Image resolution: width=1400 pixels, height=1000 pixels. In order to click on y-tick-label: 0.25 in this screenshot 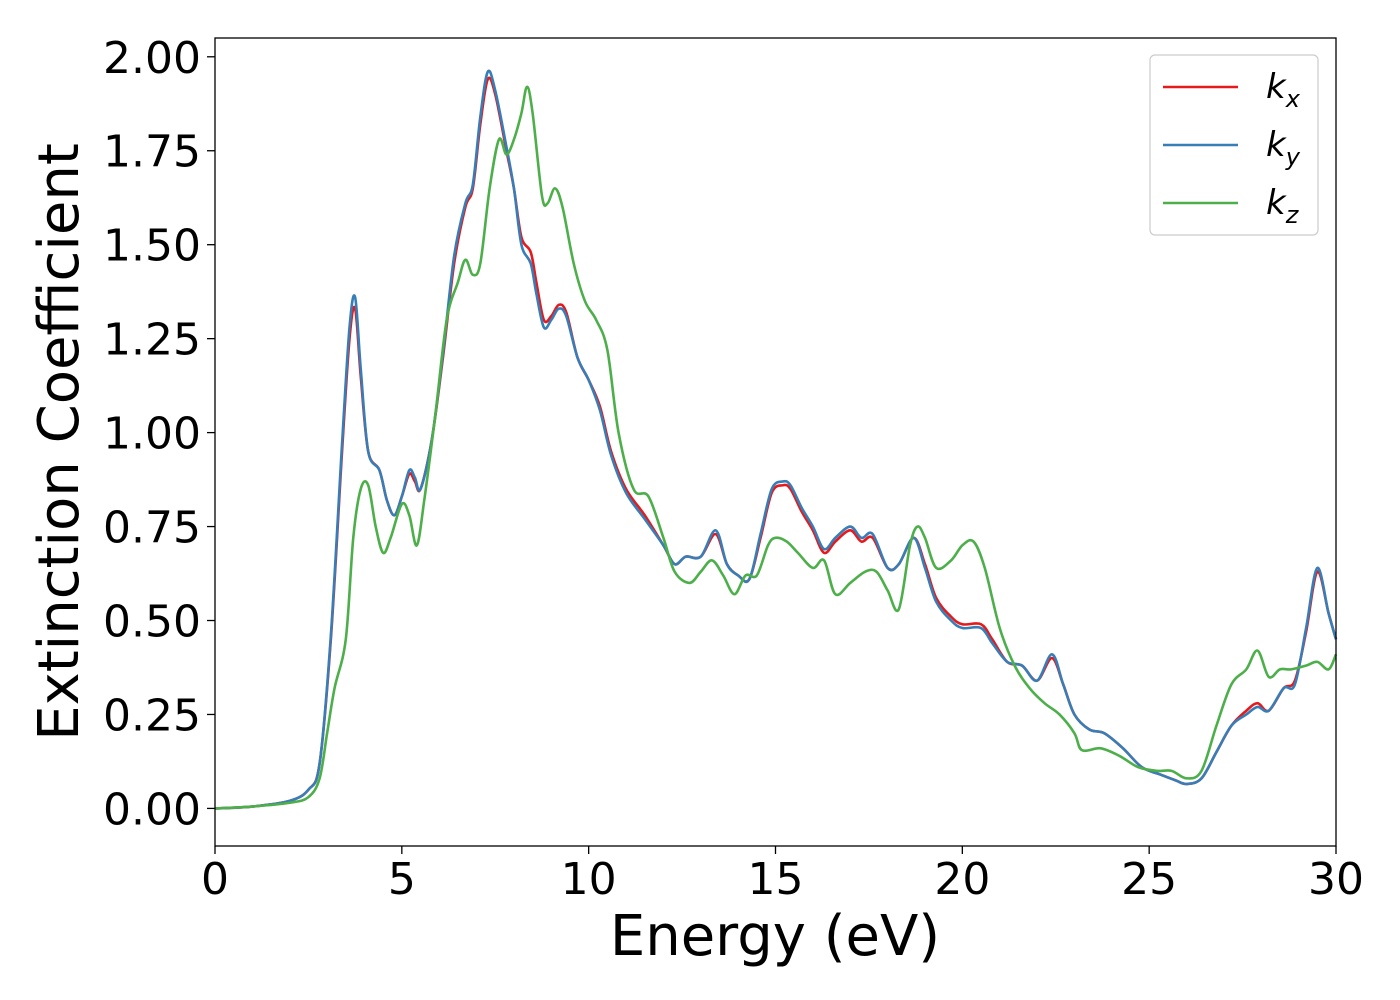, I will do `click(152, 715)`.